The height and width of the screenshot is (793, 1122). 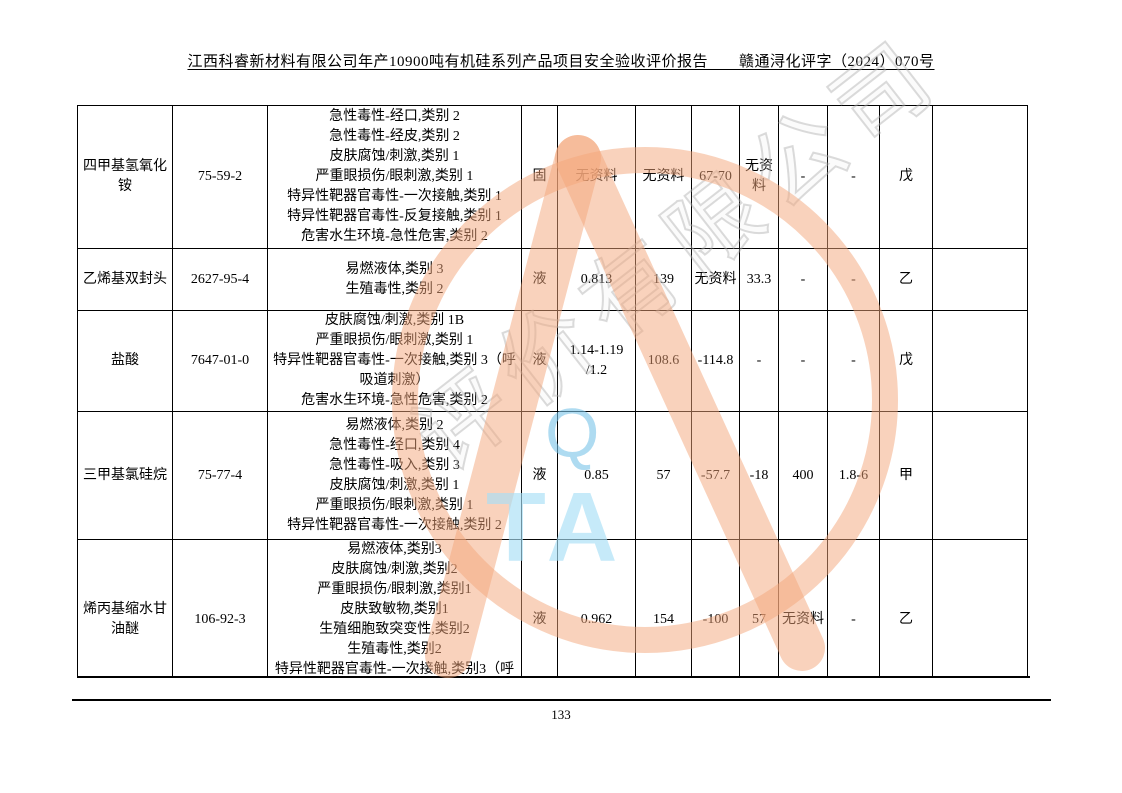 What do you see at coordinates (715, 177) in the screenshot?
I see `melting-point: 67-70` at bounding box center [715, 177].